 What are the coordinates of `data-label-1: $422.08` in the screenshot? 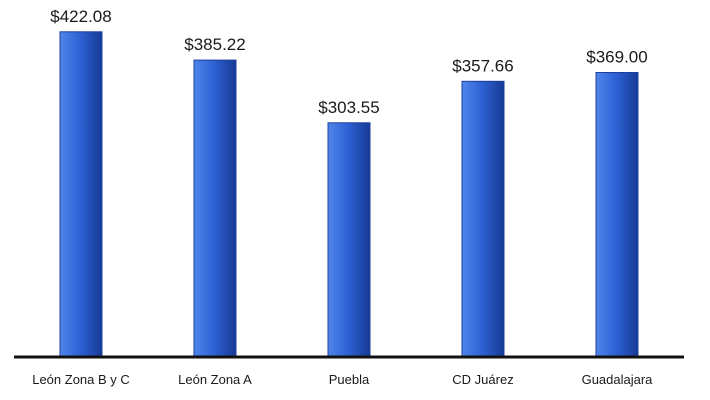 It's located at (80, 16).